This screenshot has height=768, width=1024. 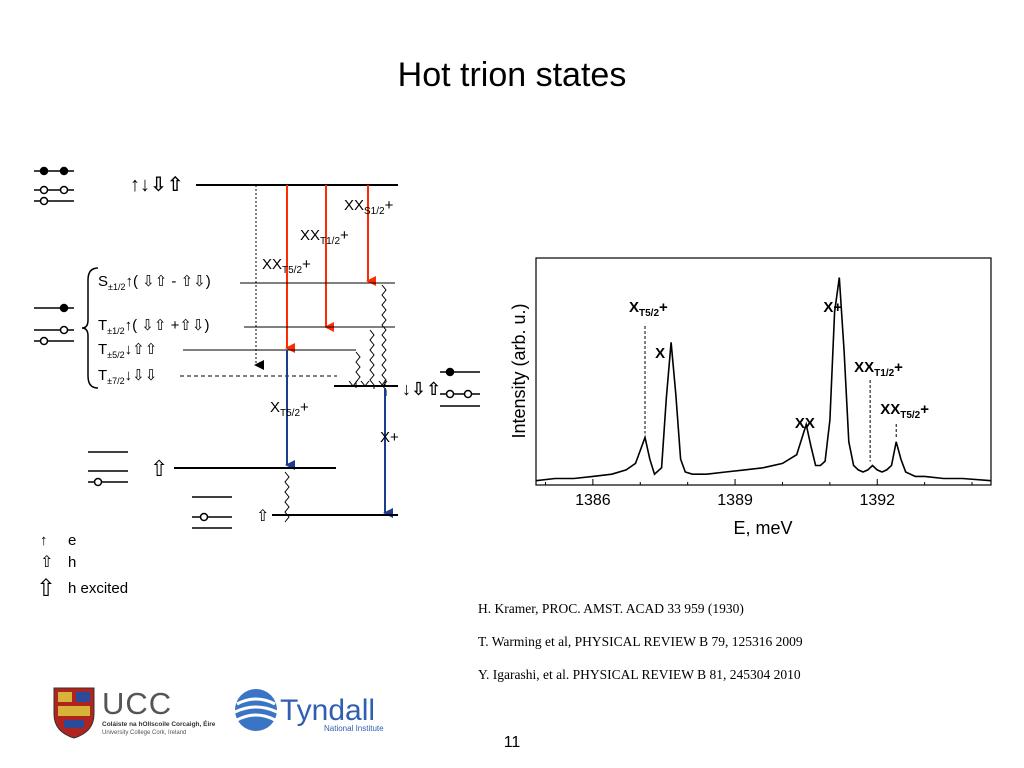 I want to click on level-t1-label: T±1/2↑( ⇩⇧ +⇧⇩), so click(x=153, y=326).